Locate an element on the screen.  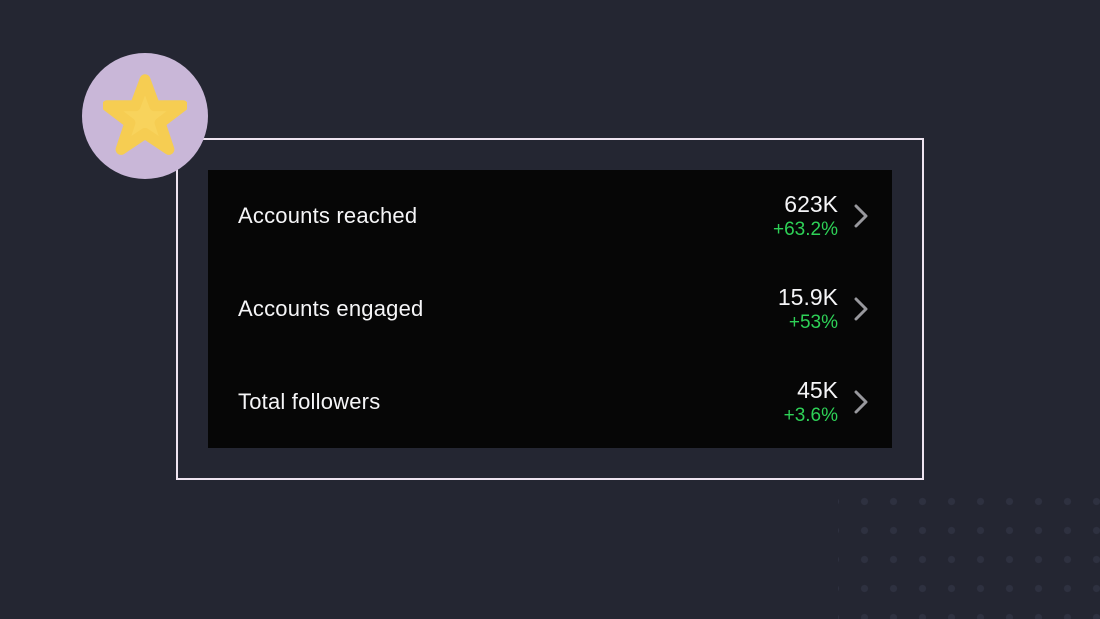
stat-row-total-followers: Total followers 45K +3.6% is located at coordinates (550, 402).